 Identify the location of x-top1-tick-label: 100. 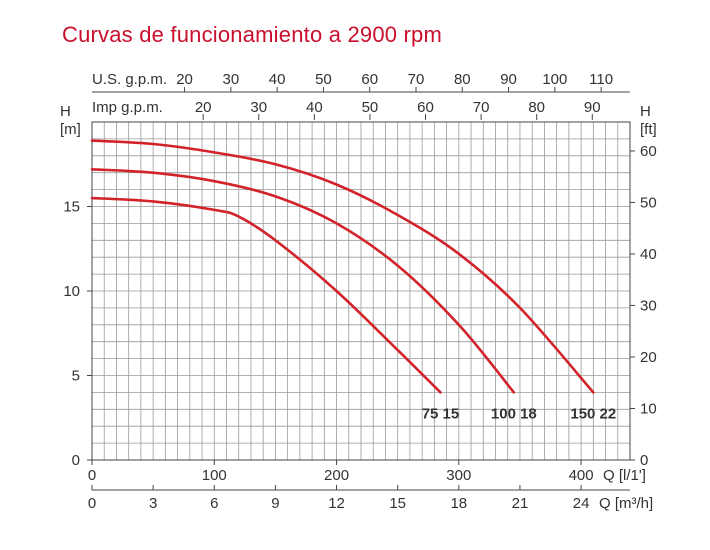
(554, 79).